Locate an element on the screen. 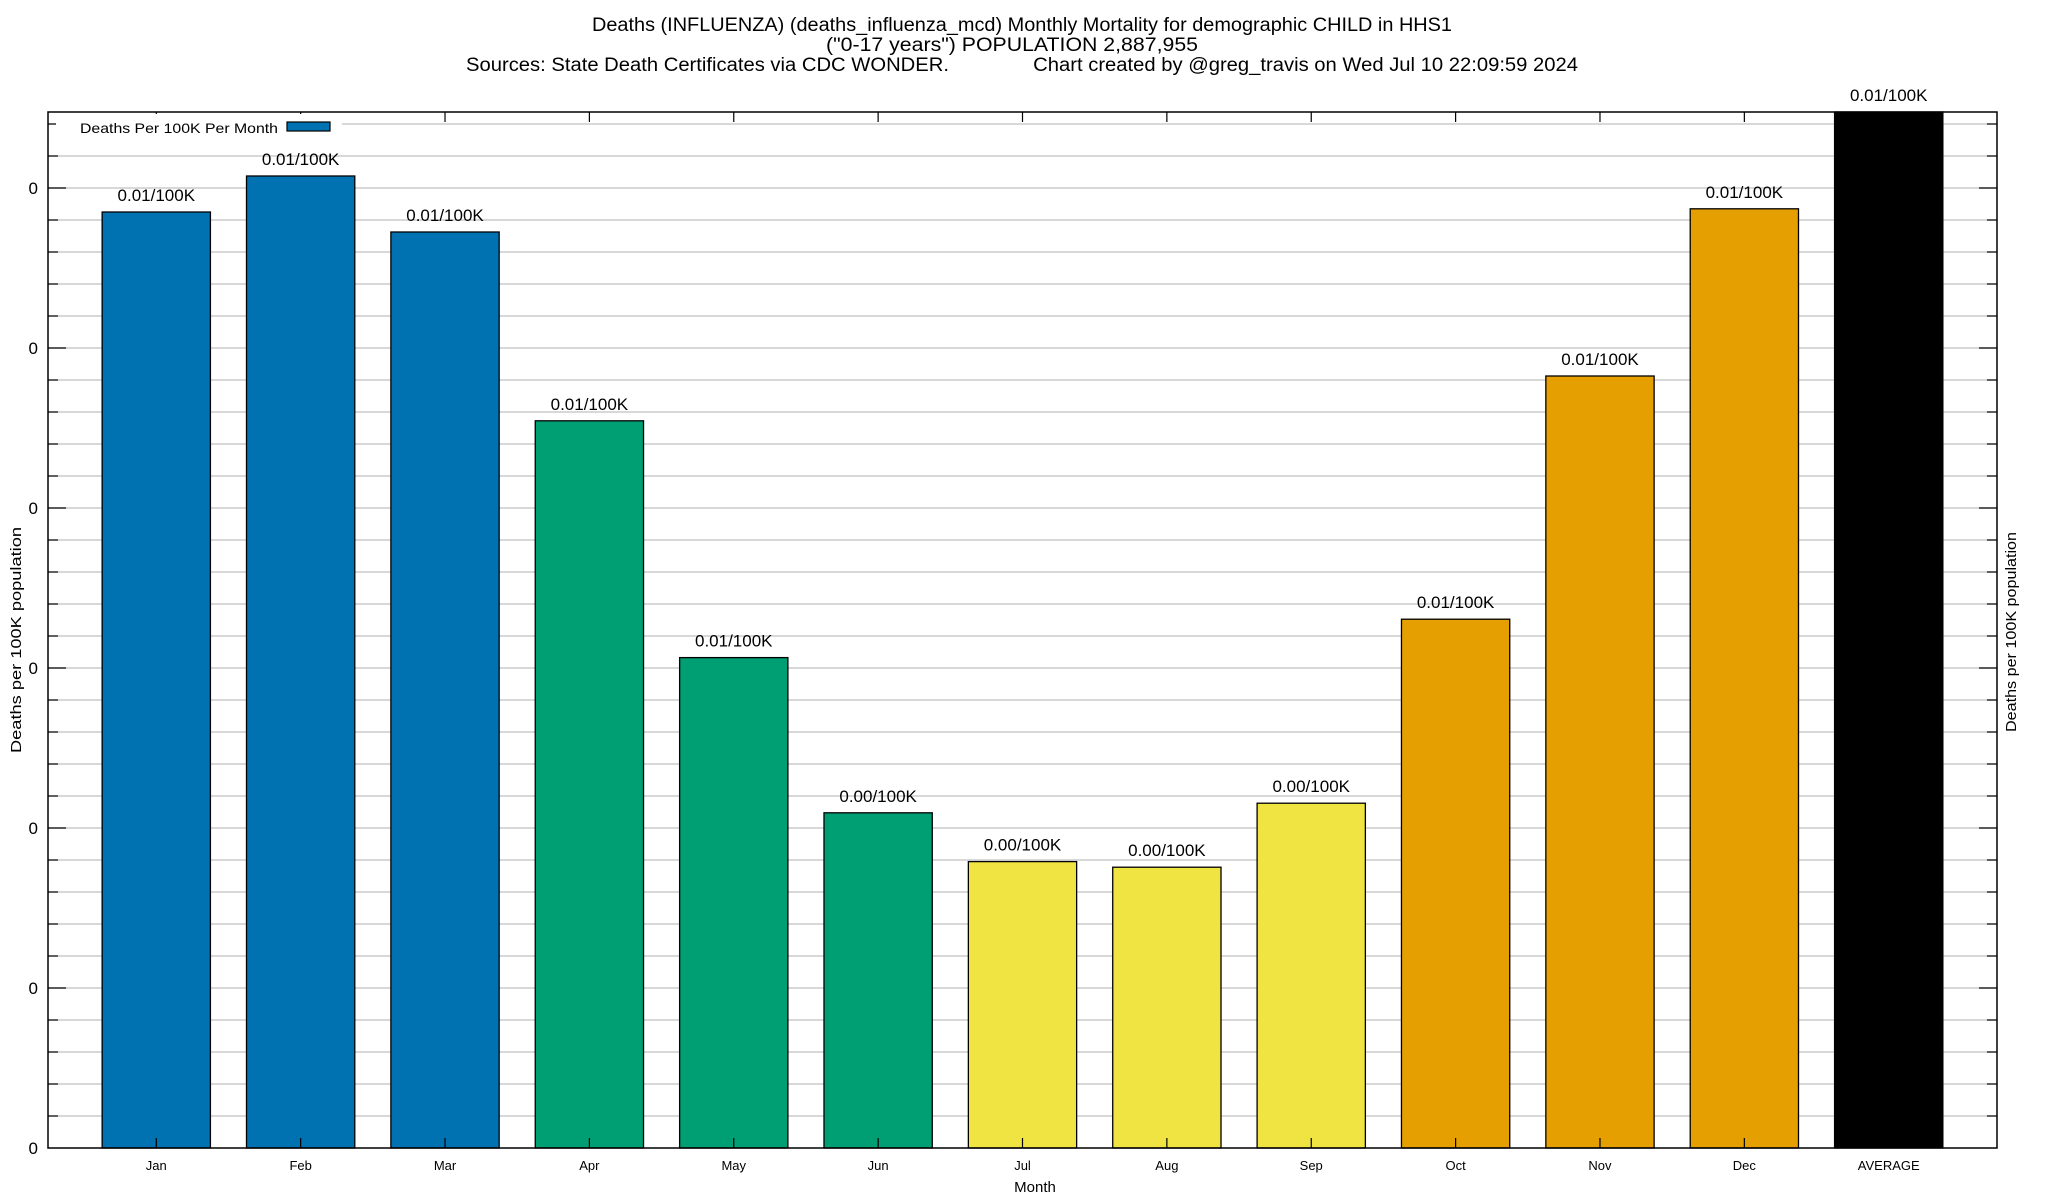 This screenshot has width=2048, height=1200. x-tick-label: Apr is located at coordinates (589, 1165).